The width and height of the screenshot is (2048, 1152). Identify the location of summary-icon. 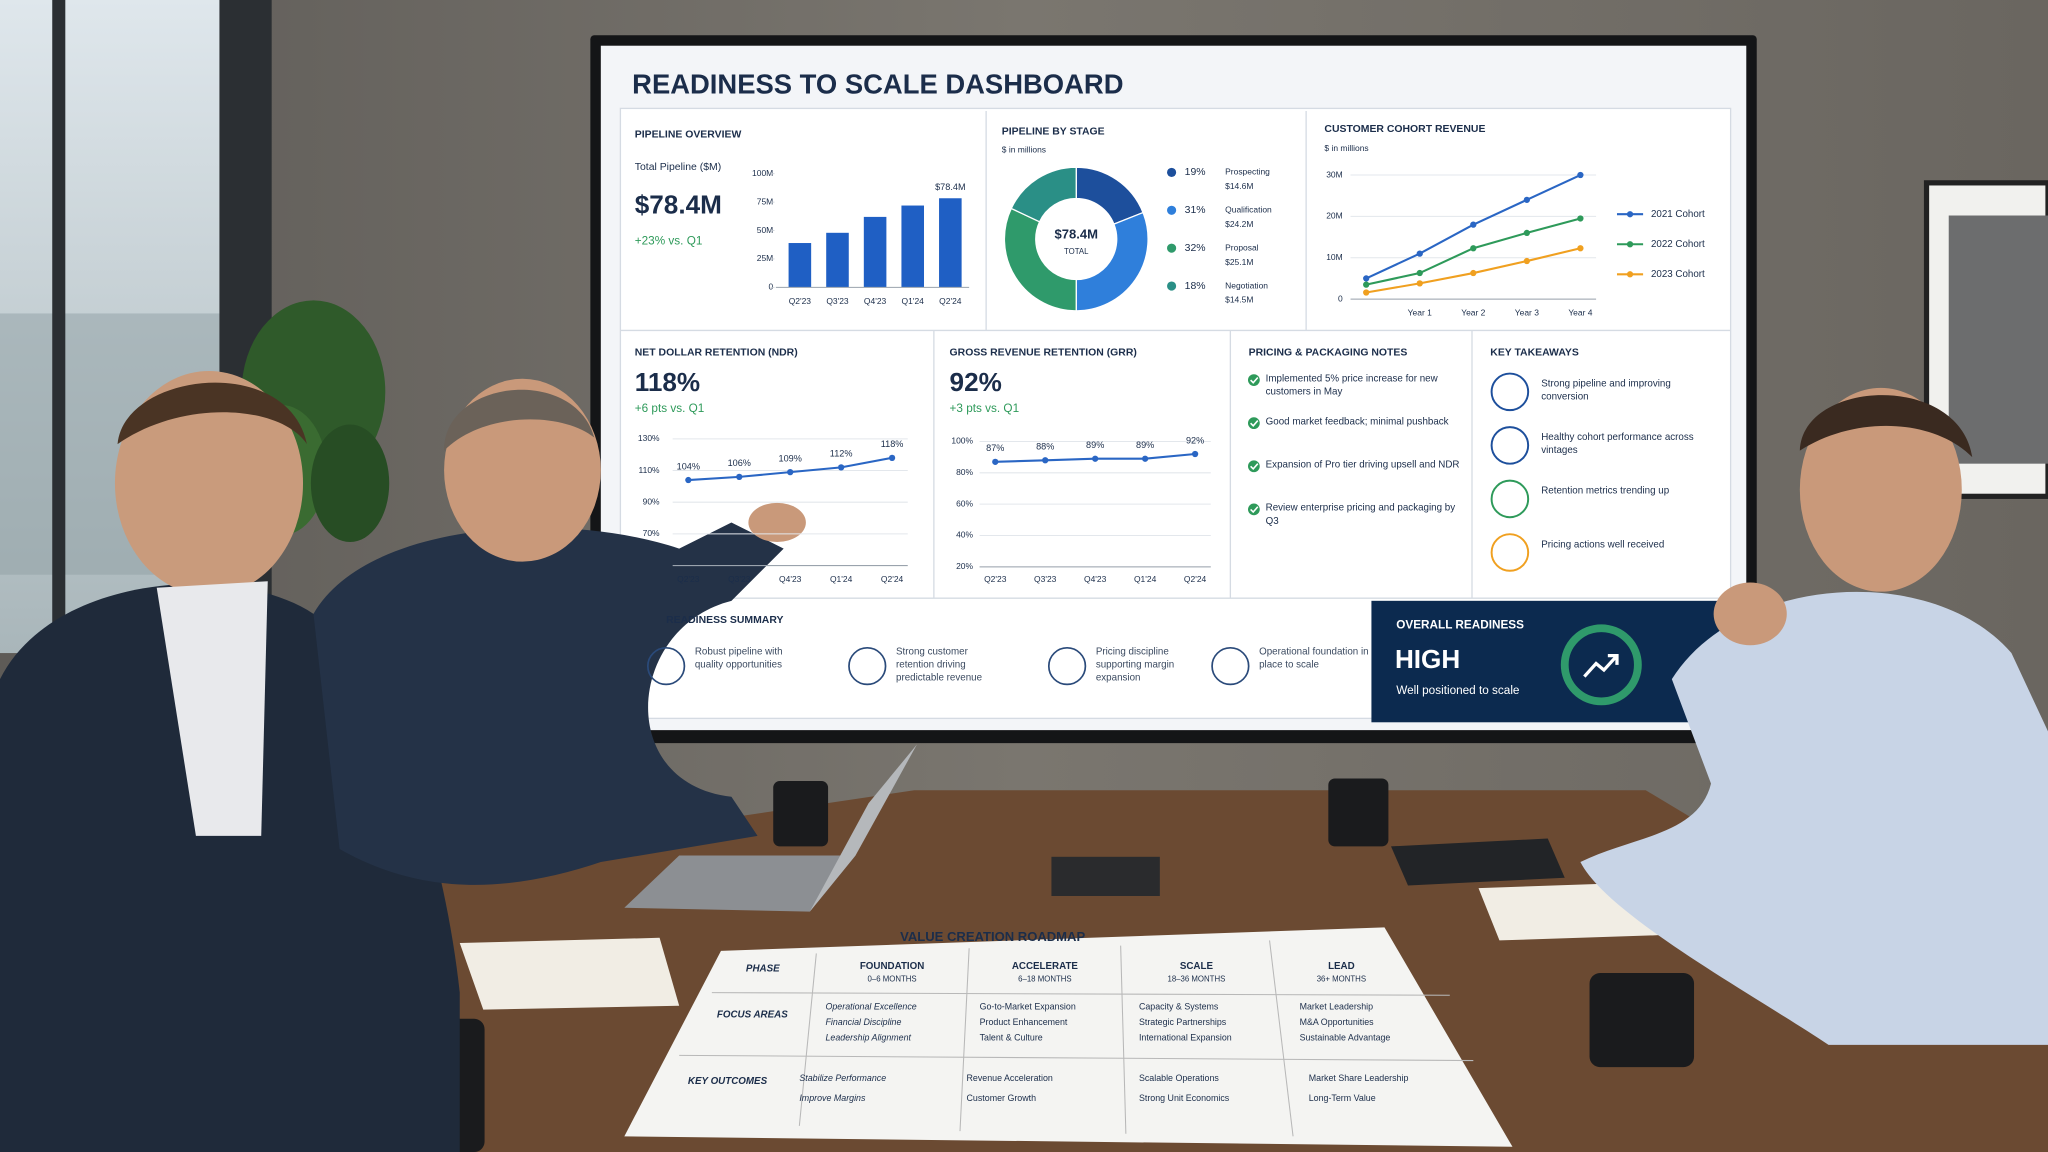
(1230, 666).